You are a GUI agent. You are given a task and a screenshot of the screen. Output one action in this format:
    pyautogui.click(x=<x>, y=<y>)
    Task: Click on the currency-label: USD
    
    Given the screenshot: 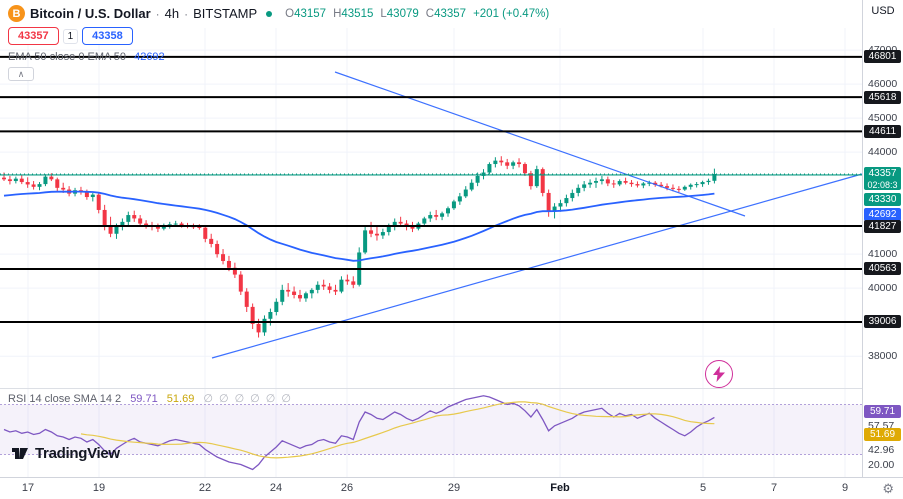 What is the action you would take?
    pyautogui.click(x=883, y=11)
    